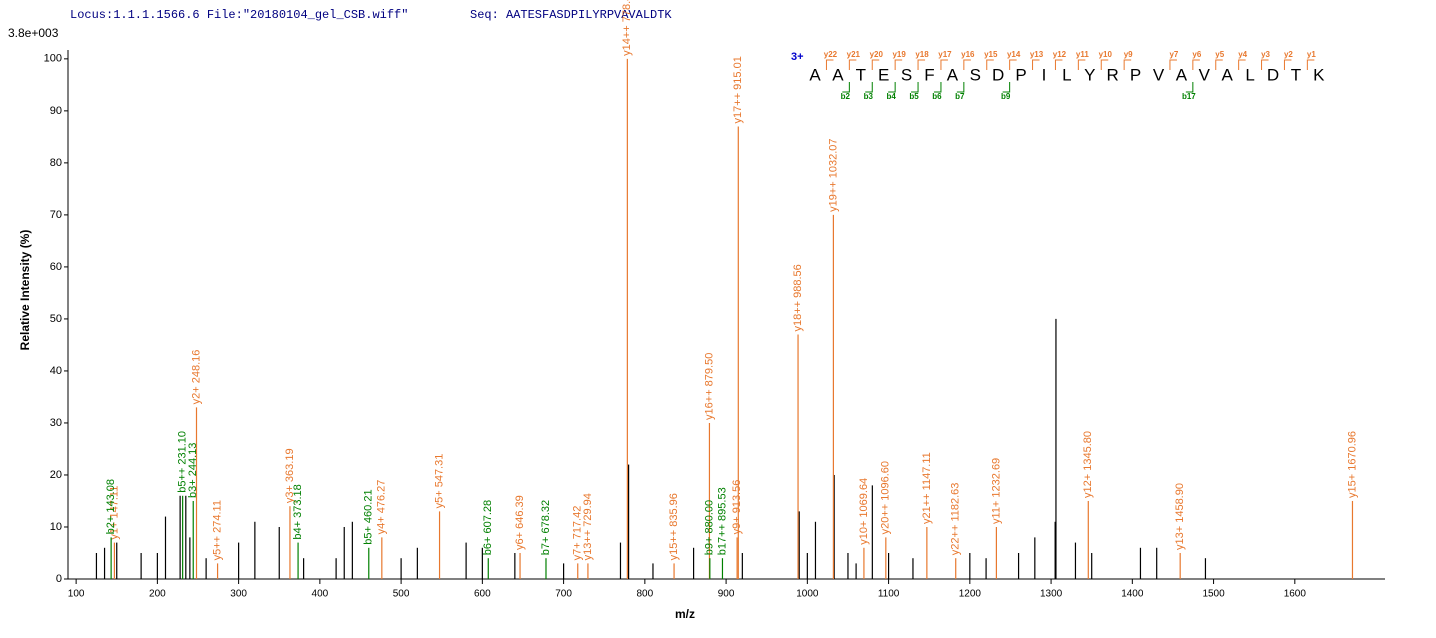 This screenshot has width=1436, height=638. What do you see at coordinates (709, 386) in the screenshot?
I see `peak-label: y16++ 879.50` at bounding box center [709, 386].